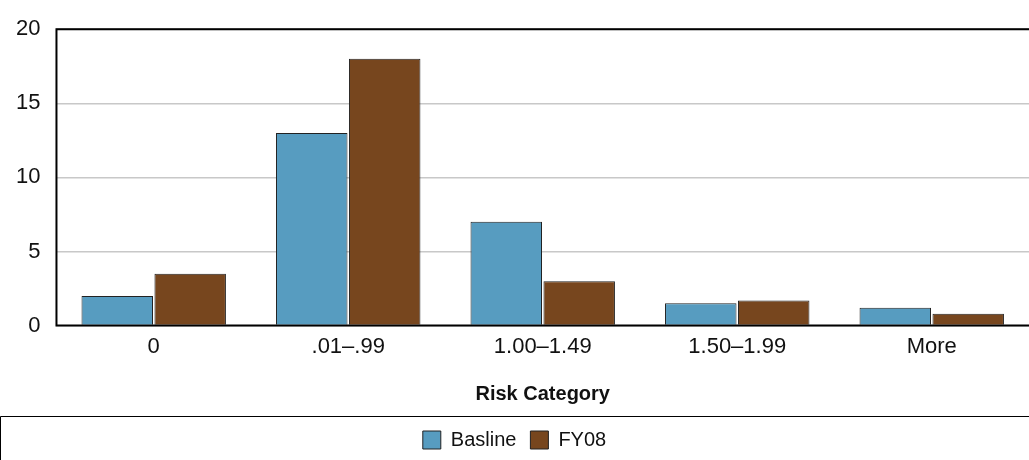 The height and width of the screenshot is (460, 1029). I want to click on y-tick-label: 10, so click(28, 176).